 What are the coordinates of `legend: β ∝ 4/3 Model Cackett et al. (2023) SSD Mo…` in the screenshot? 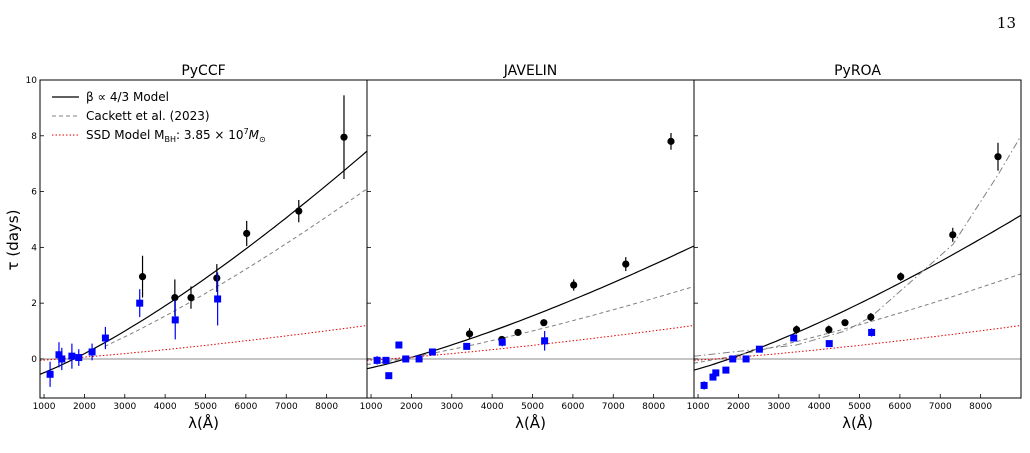 It's located at (159, 117).